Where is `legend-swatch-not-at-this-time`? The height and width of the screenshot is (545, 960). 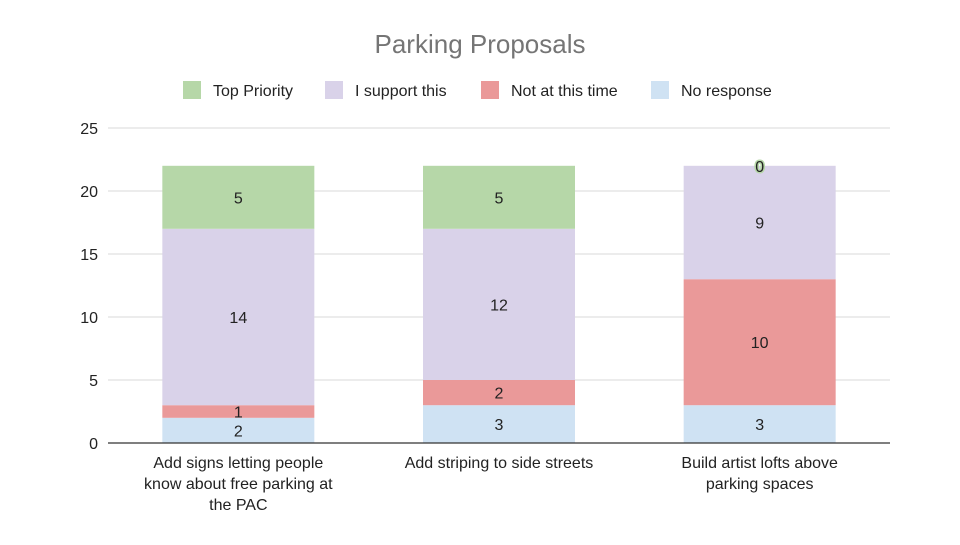 legend-swatch-not-at-this-time is located at coordinates (490, 90).